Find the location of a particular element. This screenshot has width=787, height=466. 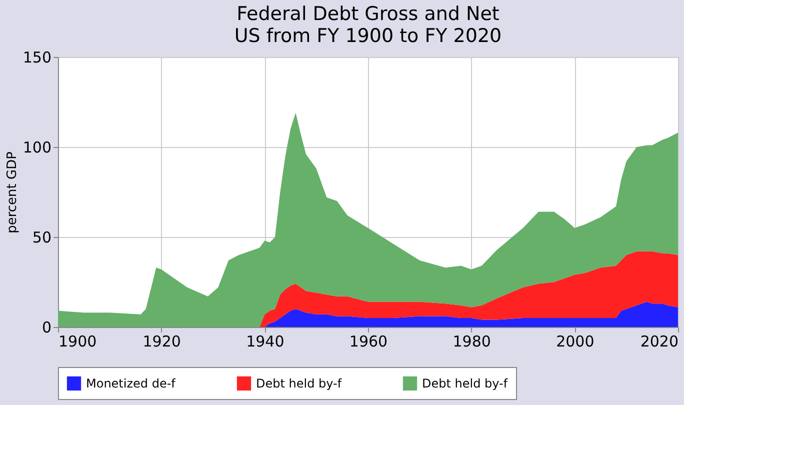

x-tick-label: 1920 is located at coordinates (161, 341).